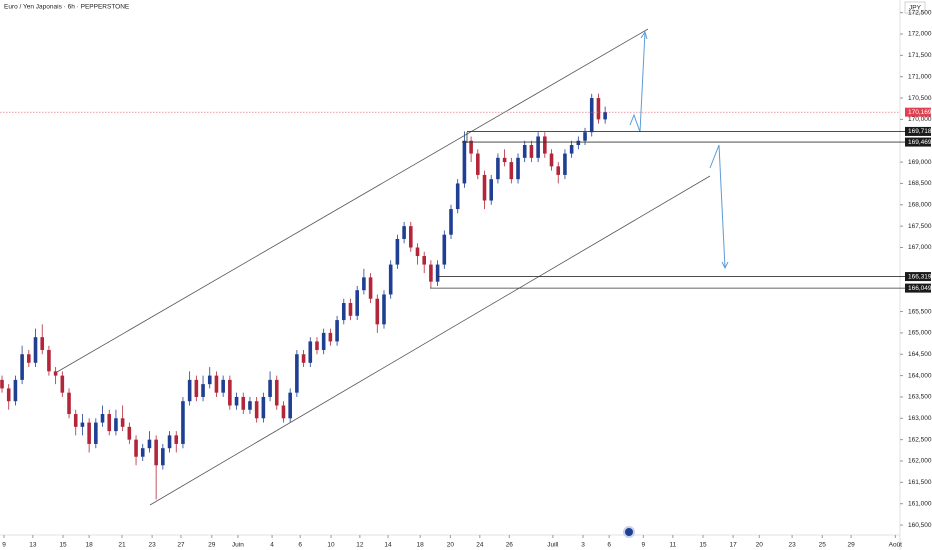 The height and width of the screenshot is (550, 932). Describe the element at coordinates (915, 7) in the screenshot. I see `currency-box` at that location.